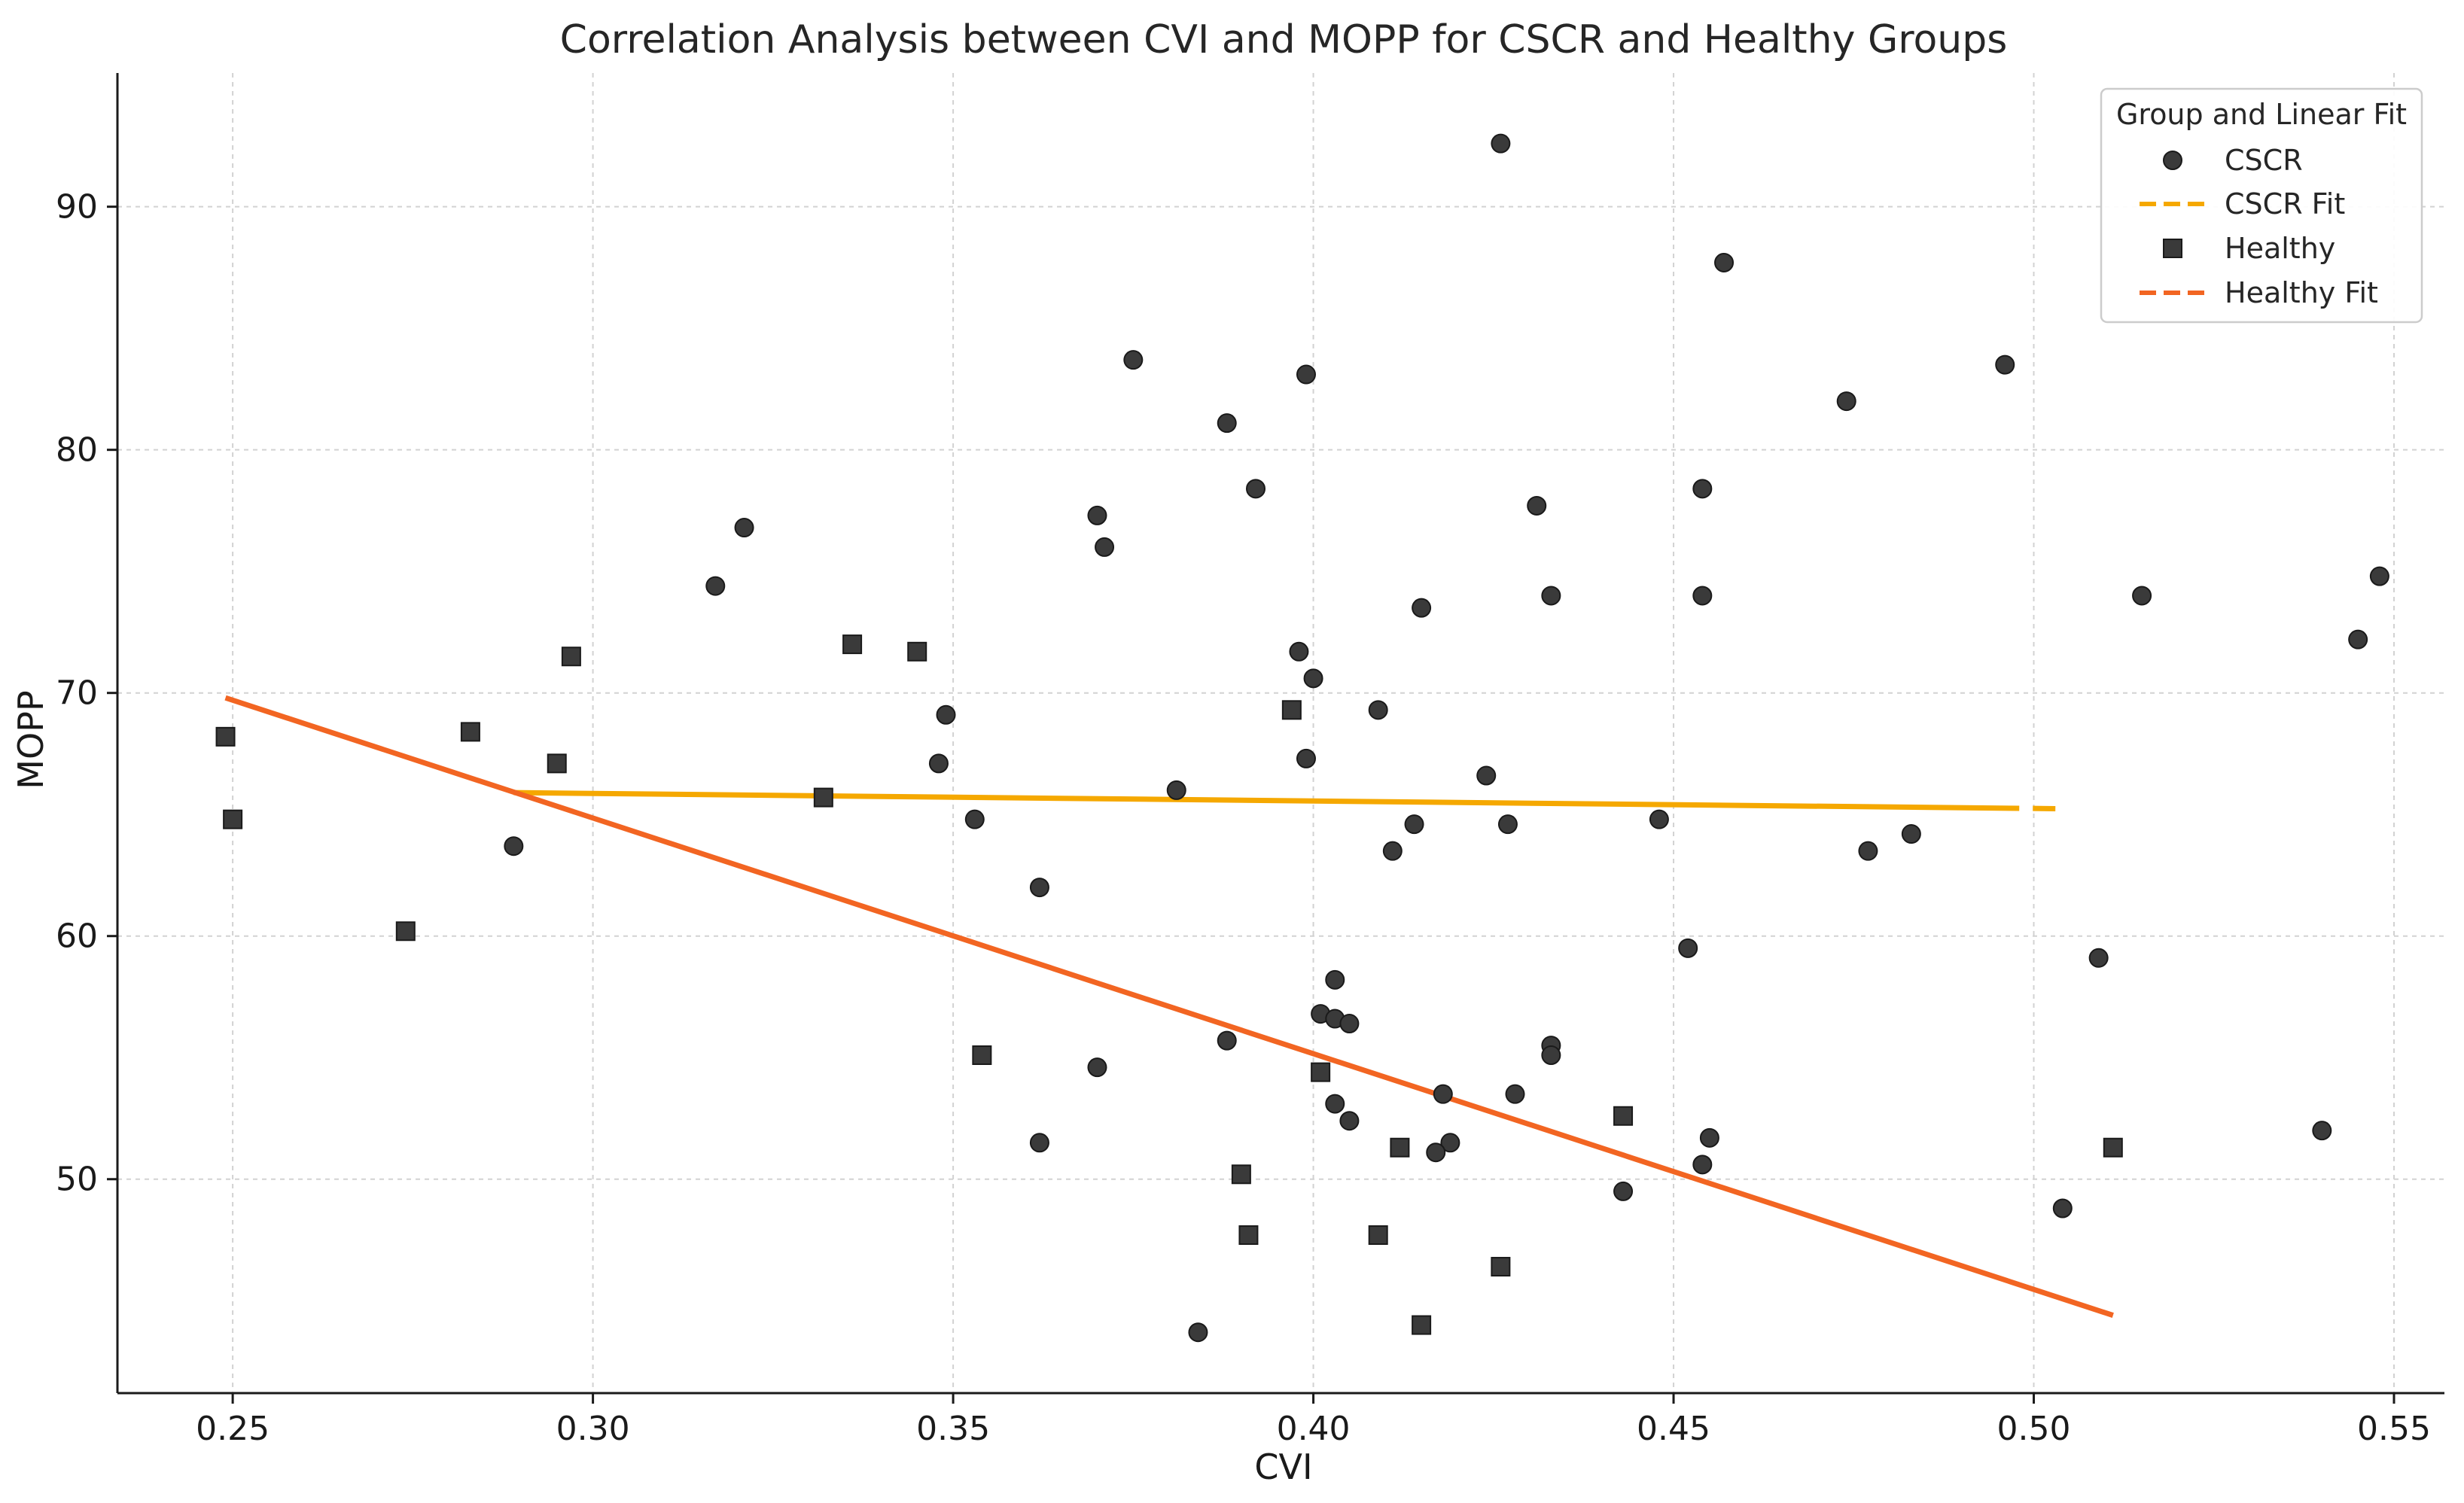  I want to click on x-tick-label: 0.55, so click(2394, 1429).